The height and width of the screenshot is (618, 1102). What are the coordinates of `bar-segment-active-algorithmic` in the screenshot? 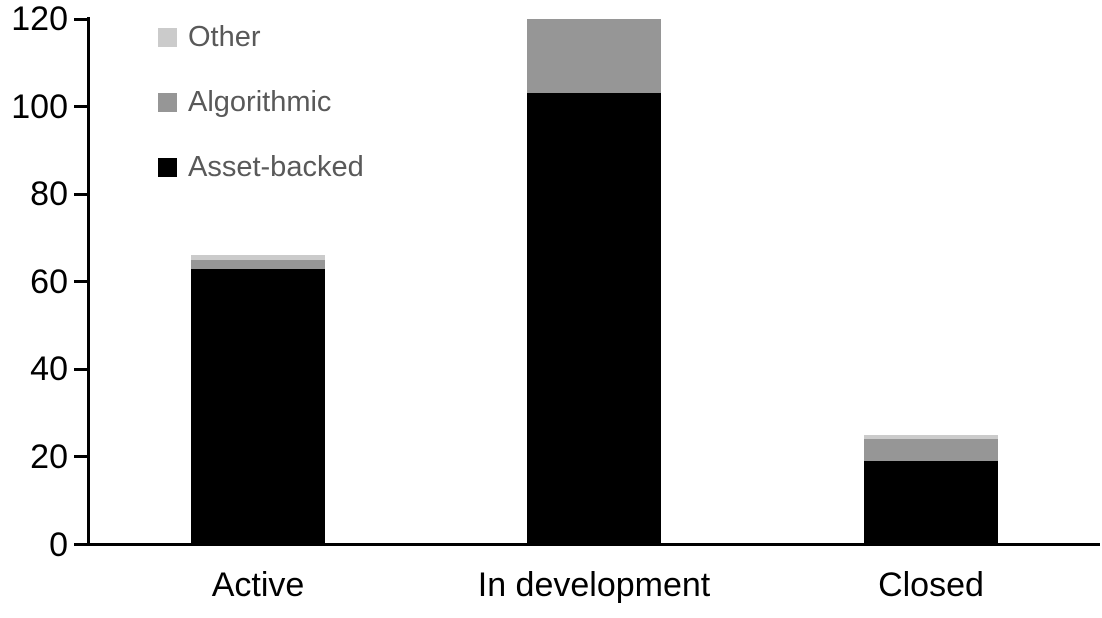 It's located at (258, 264).